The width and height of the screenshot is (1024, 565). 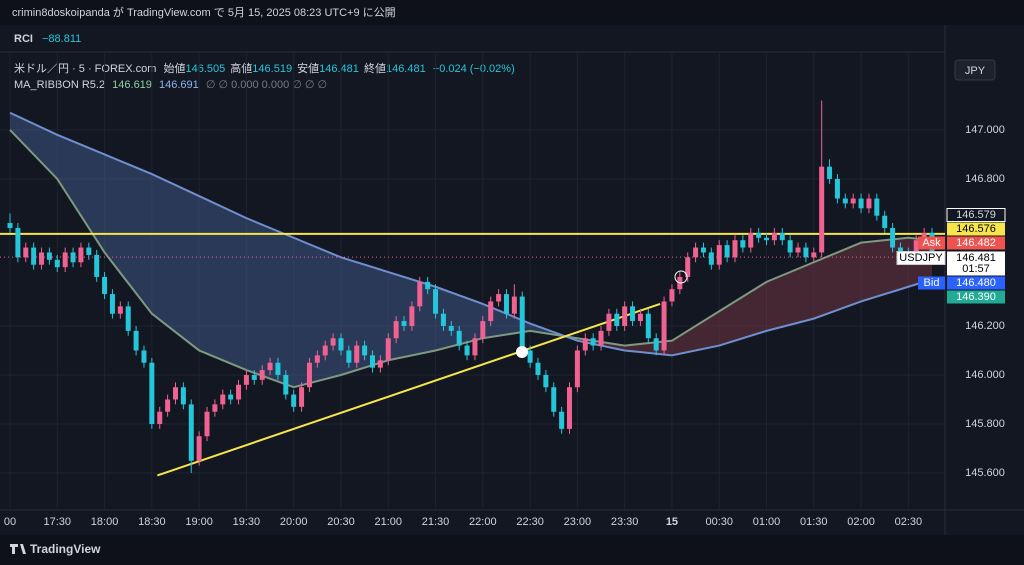 I want to click on price-tag-name: Ask, so click(x=931, y=243).